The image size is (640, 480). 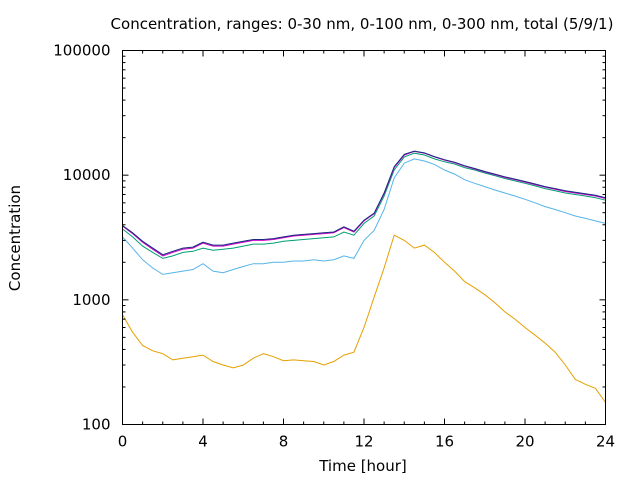 What do you see at coordinates (87, 175) in the screenshot?
I see `y-tick-label: 10000` at bounding box center [87, 175].